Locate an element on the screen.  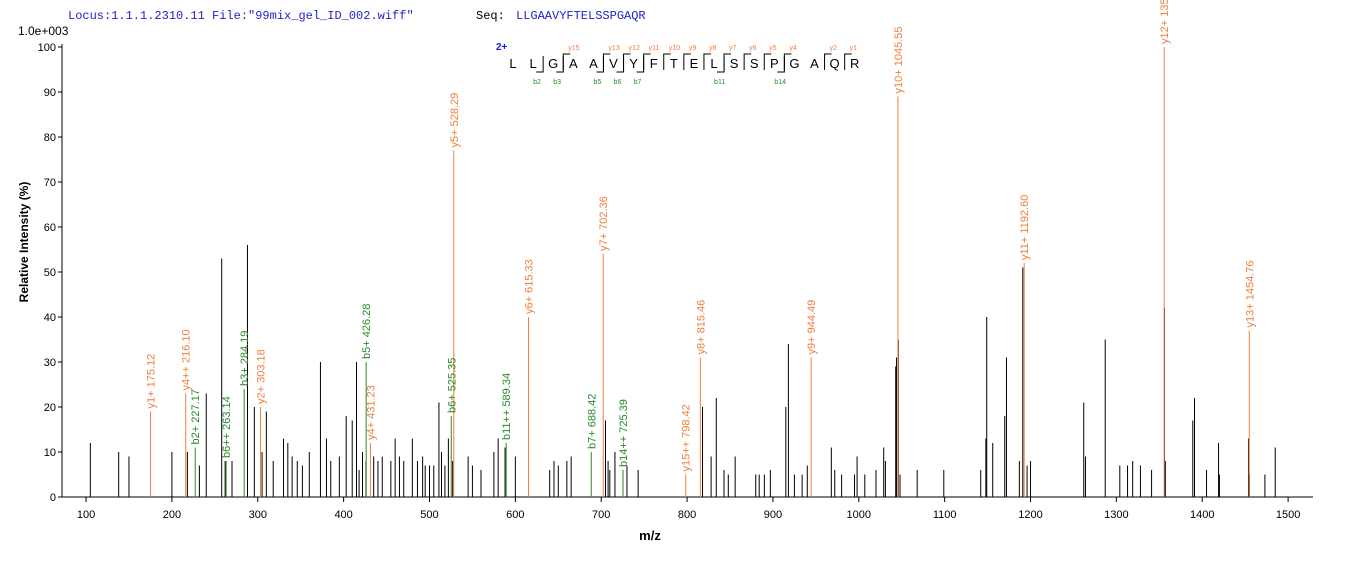
x-tick-label: 1200 is located at coordinates (1030, 515).